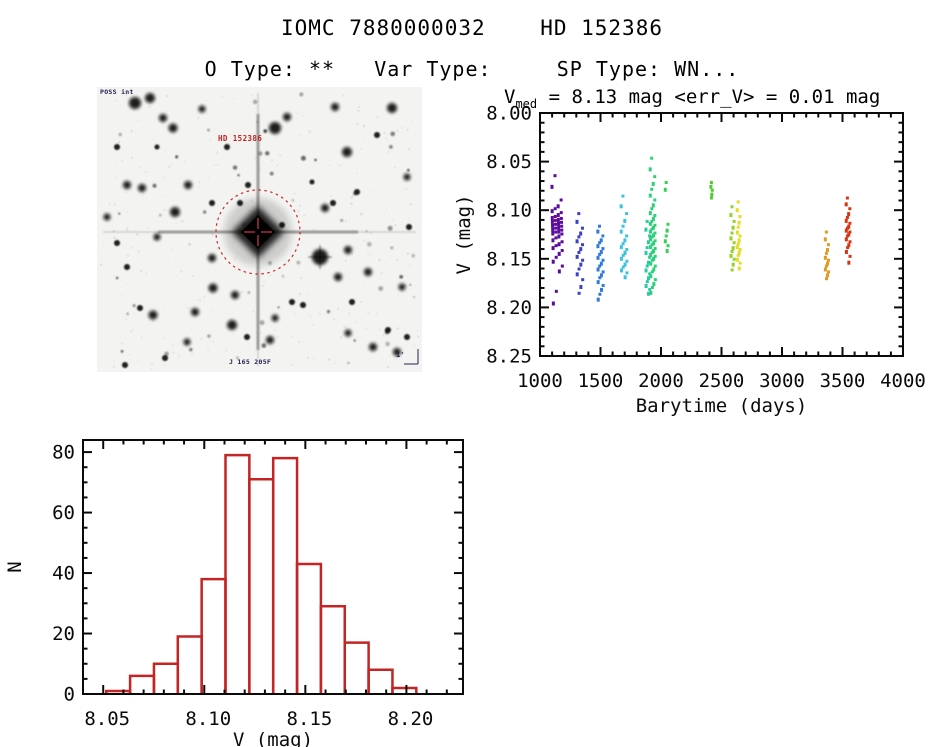  I want to click on svg-text: 60, so click(63, 513).